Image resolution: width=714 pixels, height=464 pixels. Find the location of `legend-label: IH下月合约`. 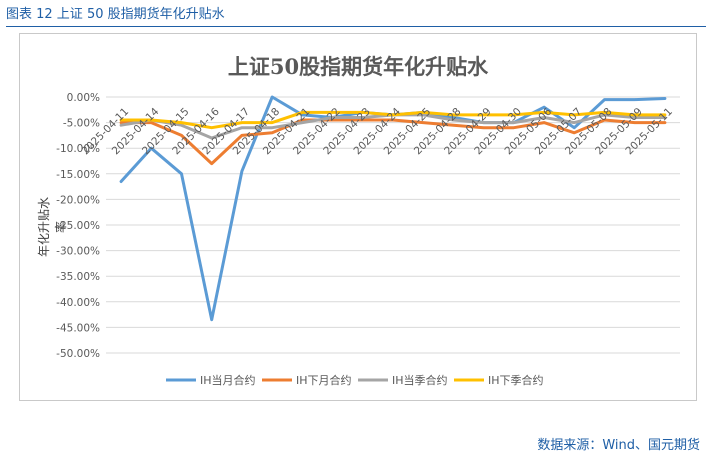

legend-label: IH下月合约 is located at coordinates (324, 380).